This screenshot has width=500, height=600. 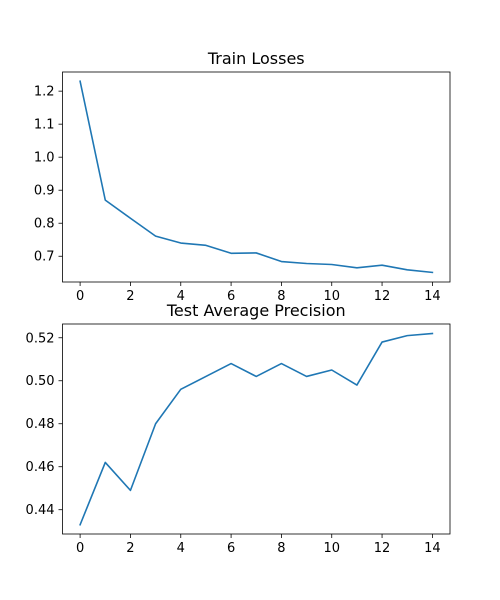 I want to click on y-tick-label: 0.7, so click(x=44, y=257).